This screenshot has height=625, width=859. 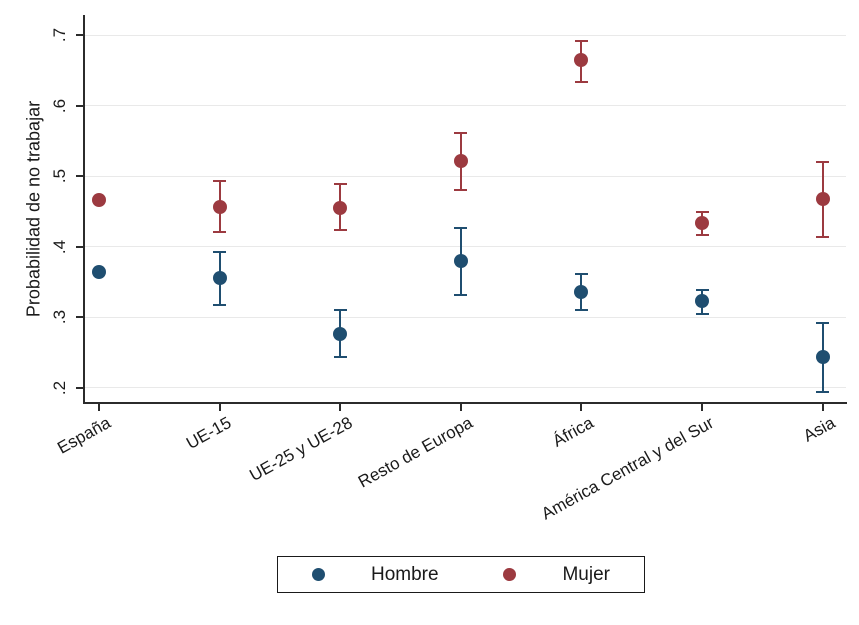 What do you see at coordinates (59, 105) in the screenshot?
I see `y-tick-label: .6` at bounding box center [59, 105].